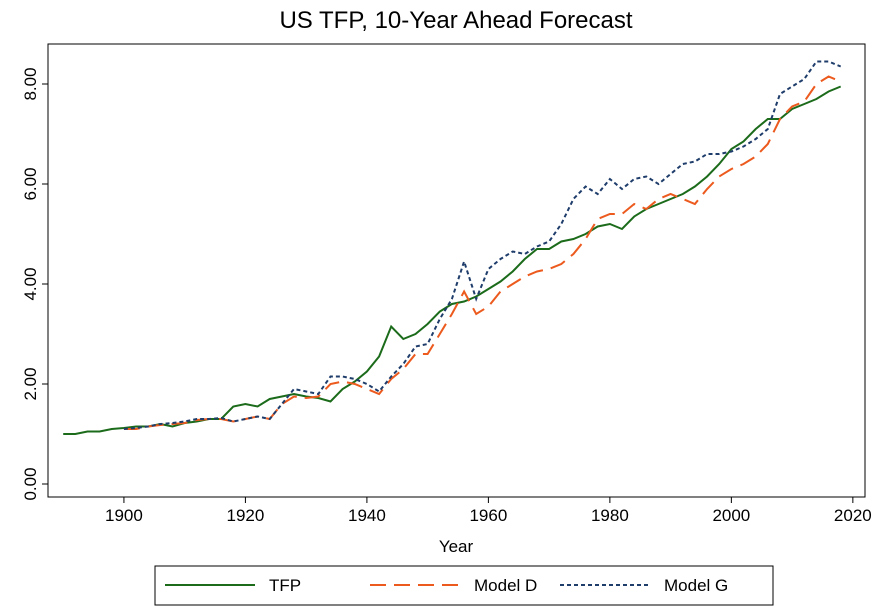 This screenshot has height=608, width=877. Describe the element at coordinates (731, 515) in the screenshot. I see `x-tick-label: 2000` at that location.